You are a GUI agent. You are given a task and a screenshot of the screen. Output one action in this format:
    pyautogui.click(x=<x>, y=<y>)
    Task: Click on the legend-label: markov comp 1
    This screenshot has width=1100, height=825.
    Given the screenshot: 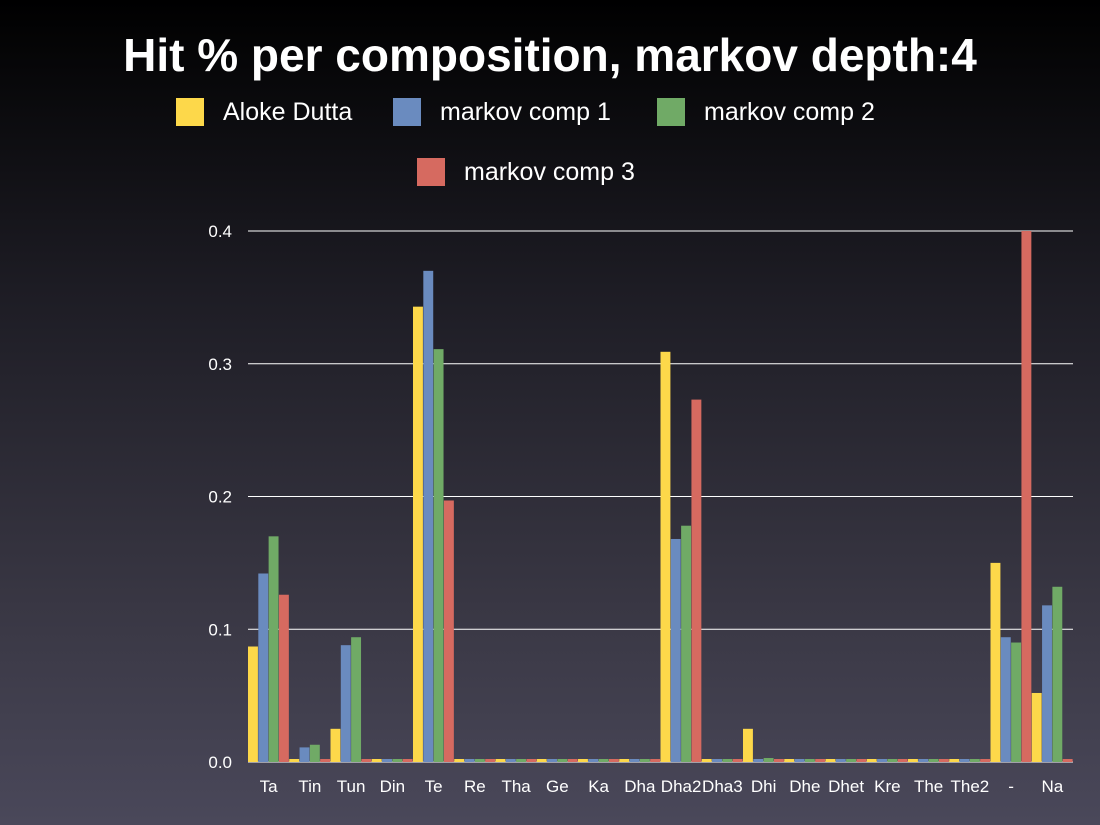 What is the action you would take?
    pyautogui.click(x=525, y=112)
    